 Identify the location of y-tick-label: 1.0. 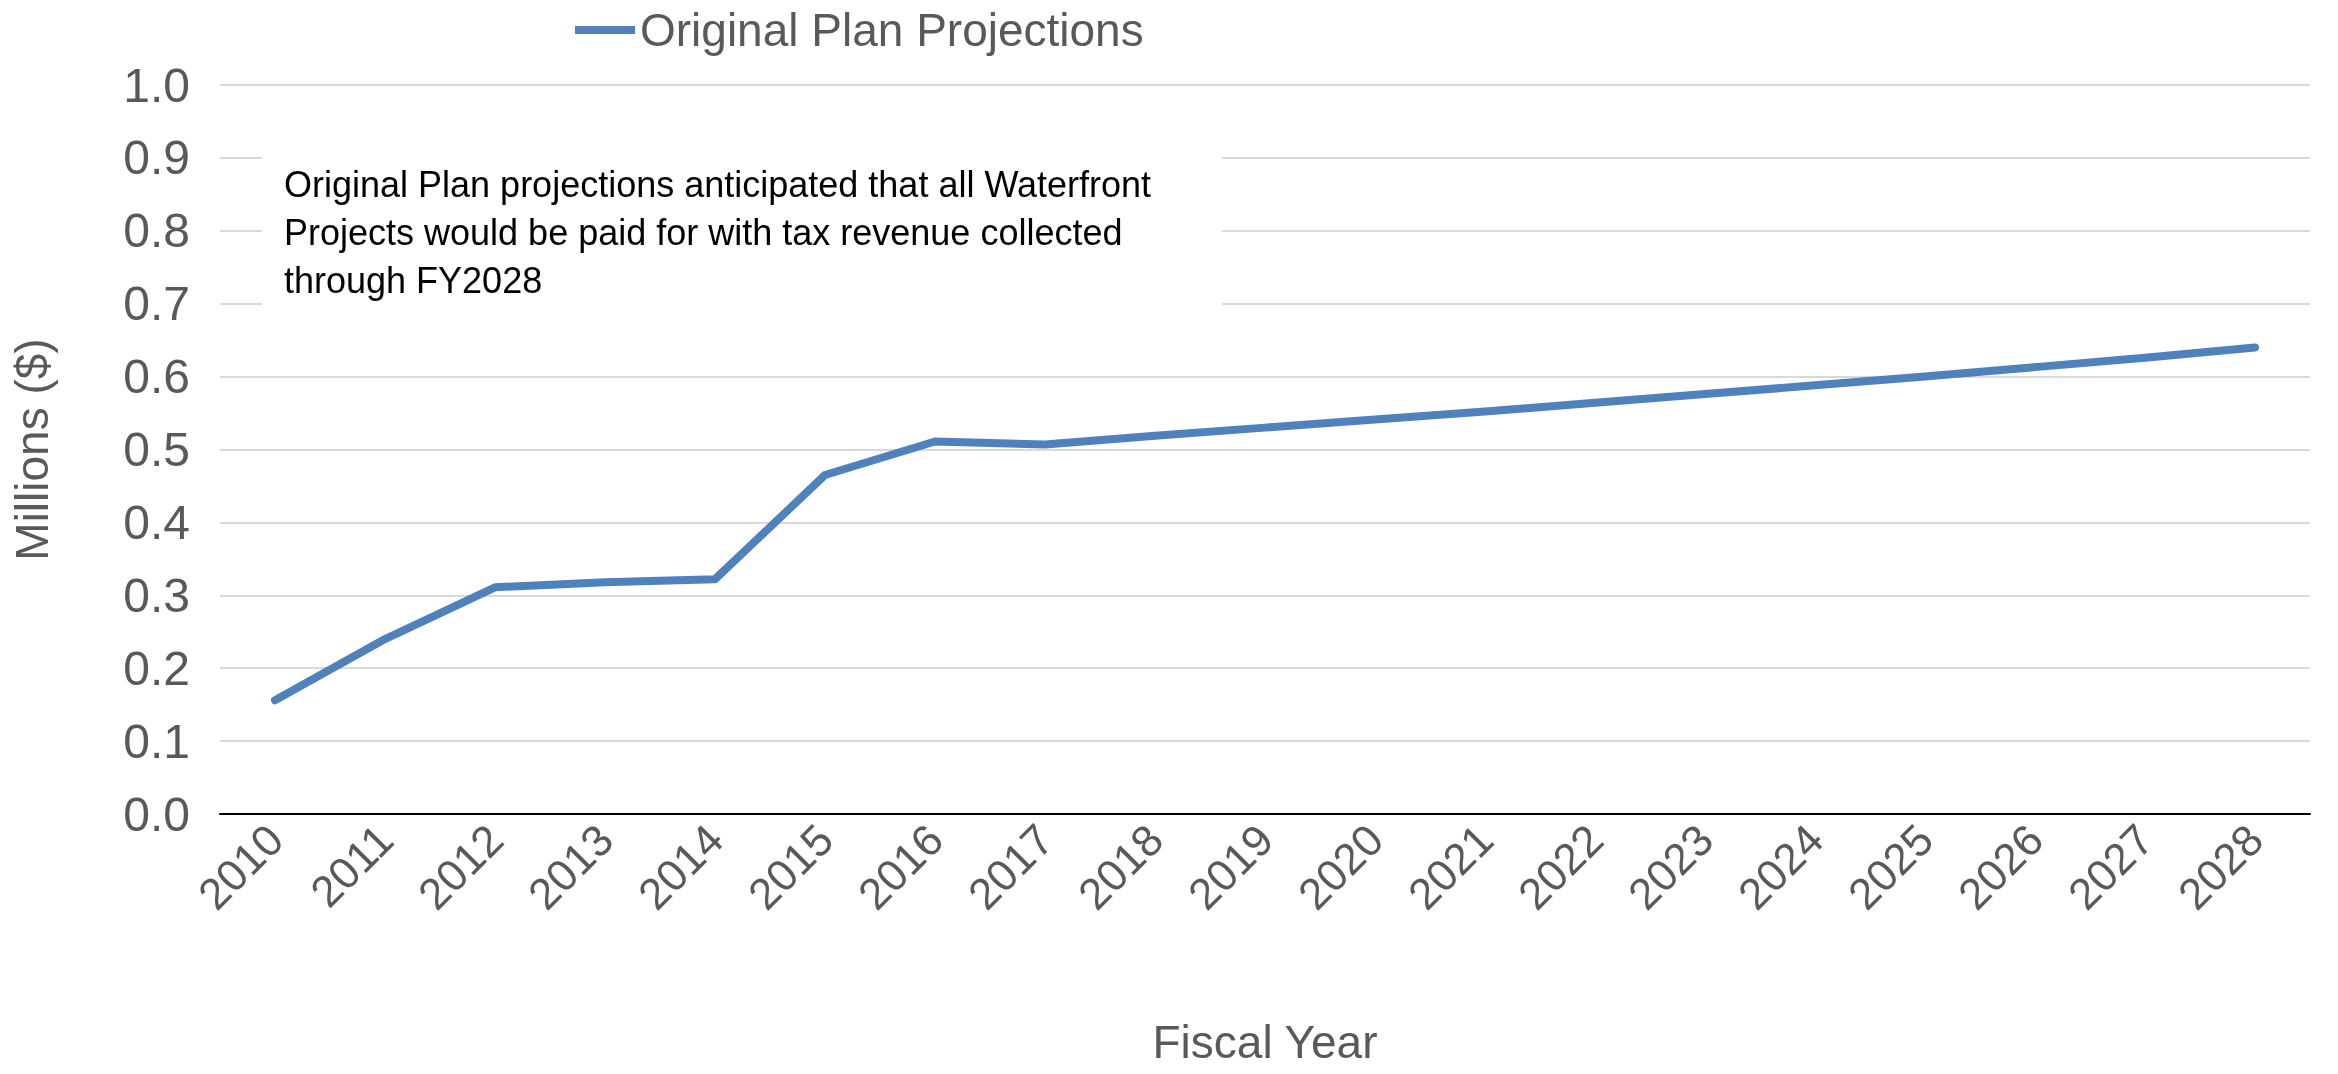
(156, 85).